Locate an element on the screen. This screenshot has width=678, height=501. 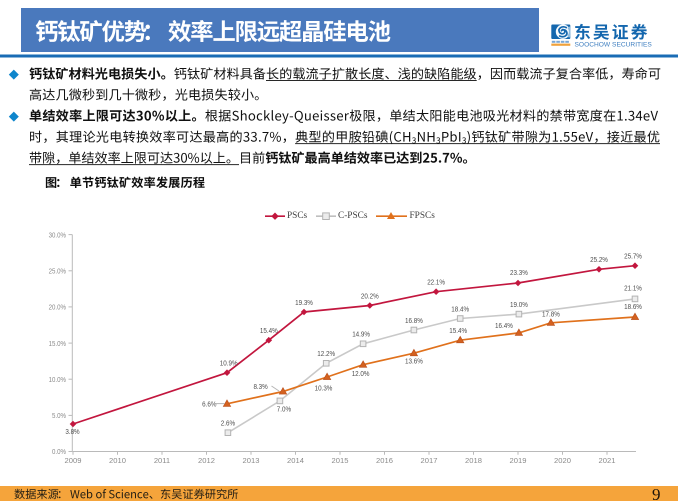
svg-text: 20.0% is located at coordinates (58, 307).